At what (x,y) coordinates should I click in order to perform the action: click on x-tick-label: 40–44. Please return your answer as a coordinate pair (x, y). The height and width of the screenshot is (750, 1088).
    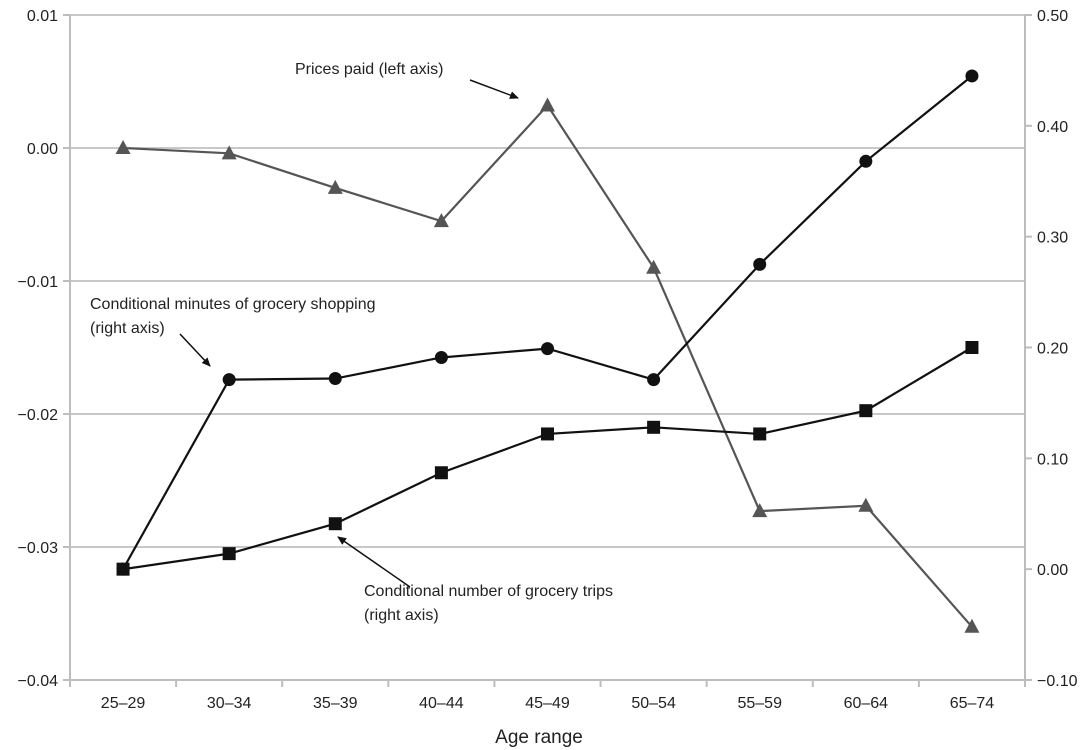
    Looking at the image, I should click on (441, 703).